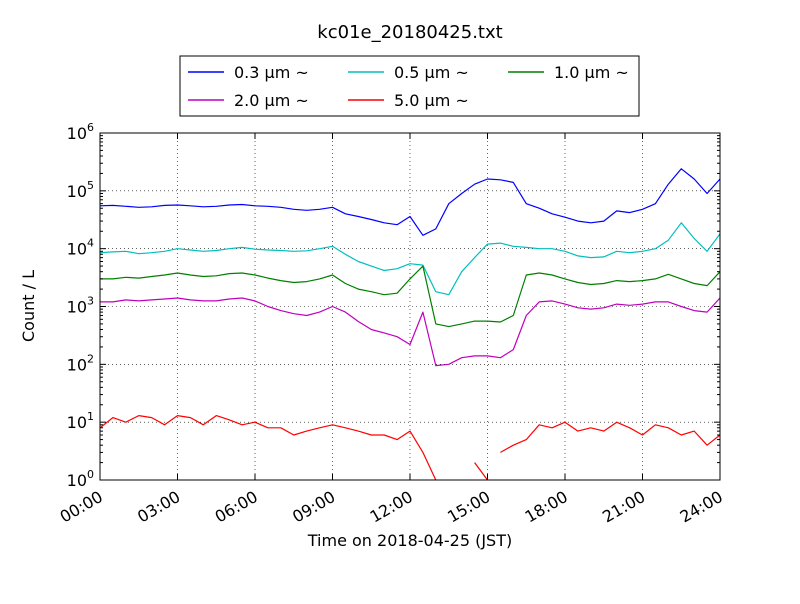  Describe the element at coordinates (80, 421) in the screenshot. I see `y-tick-label: 10¹` at that location.